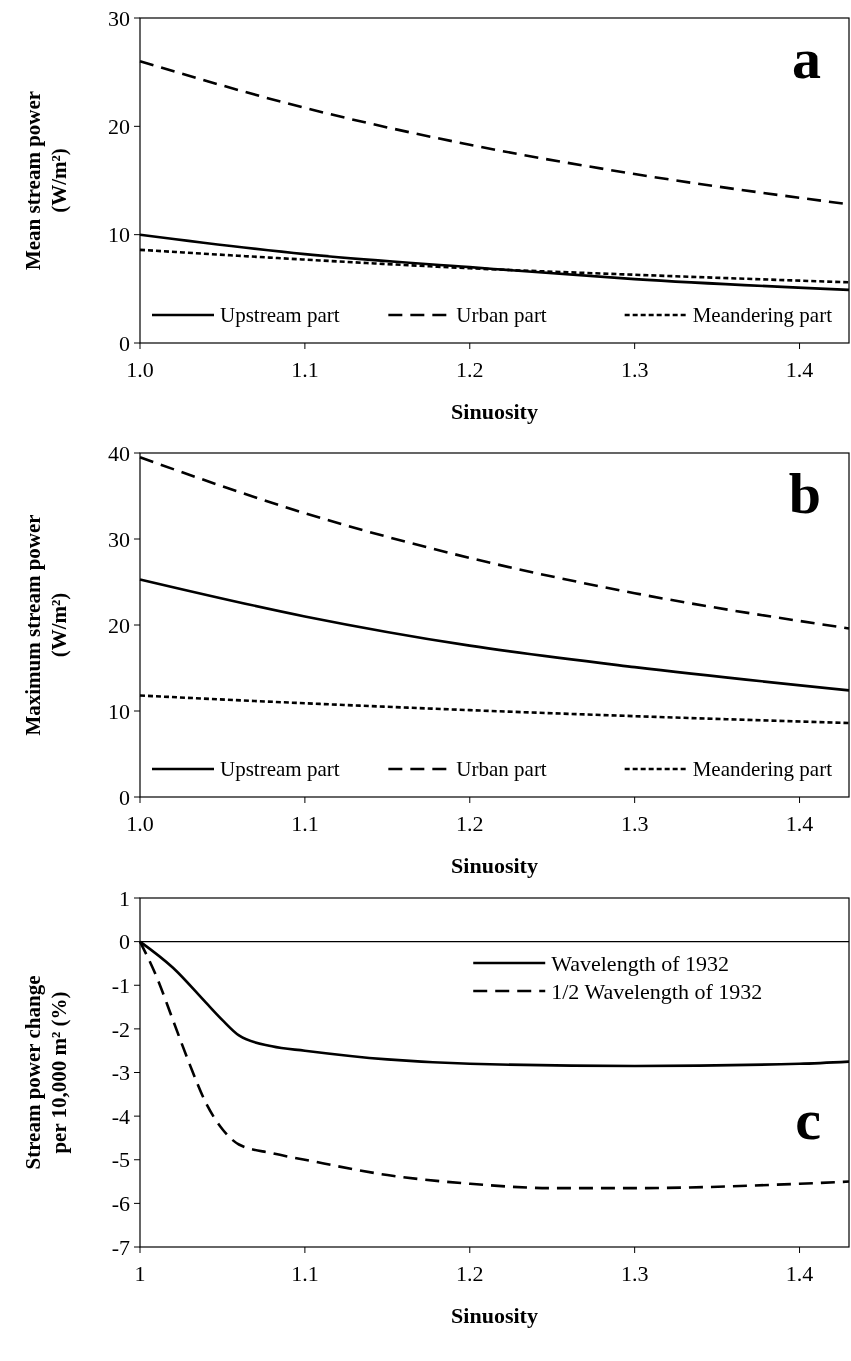 The image size is (851, 1361). I want to click on y-tick-label: -3, so click(120, 1073).